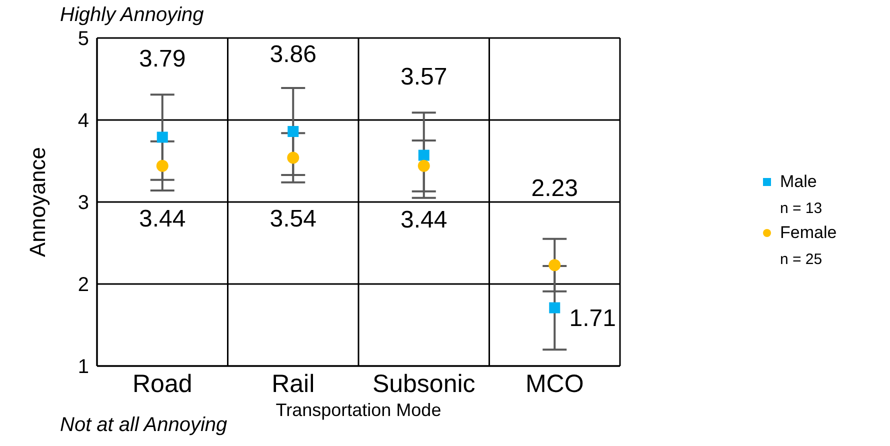  What do you see at coordinates (83, 121) in the screenshot?
I see `y-tick-label: 4` at bounding box center [83, 121].